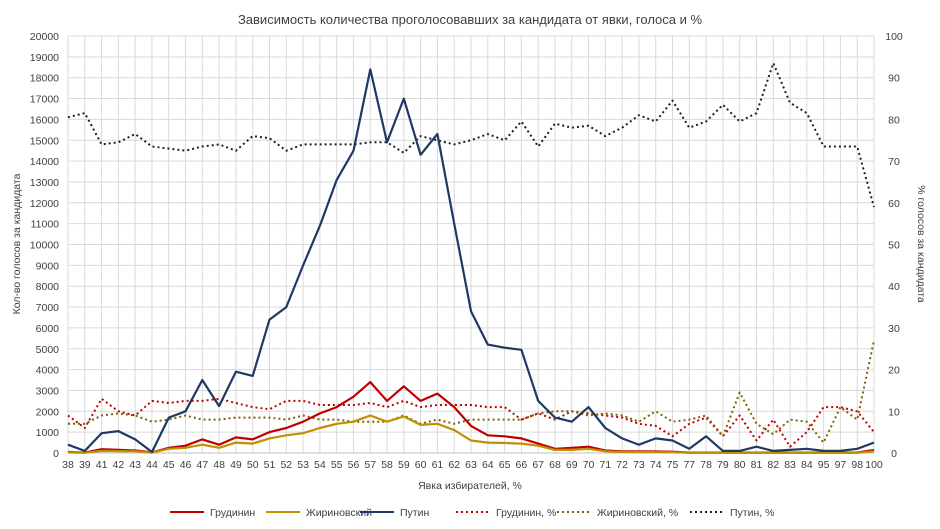  Describe the element at coordinates (894, 162) in the screenshot. I see `y2-tick-label: 70` at that location.